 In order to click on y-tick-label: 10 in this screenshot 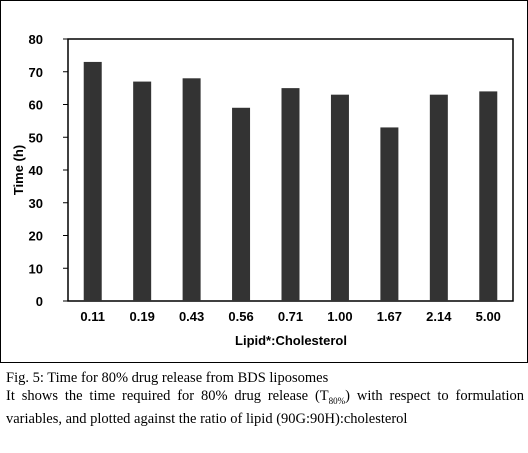, I will do `click(36, 268)`.